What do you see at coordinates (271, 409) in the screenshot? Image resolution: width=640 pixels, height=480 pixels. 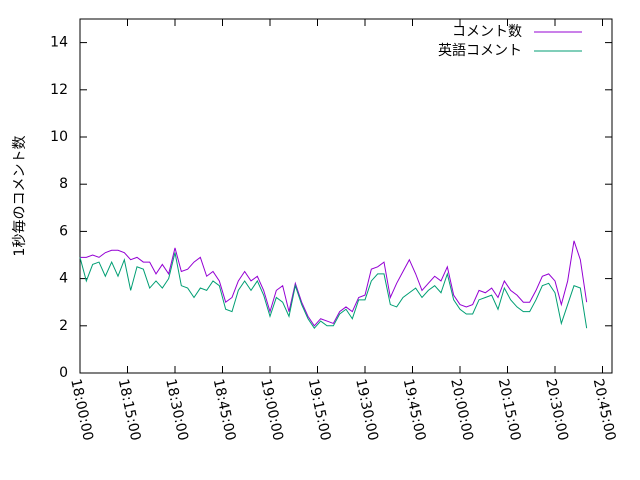 I see `x-tick-label: 19:00:00` at bounding box center [271, 409].